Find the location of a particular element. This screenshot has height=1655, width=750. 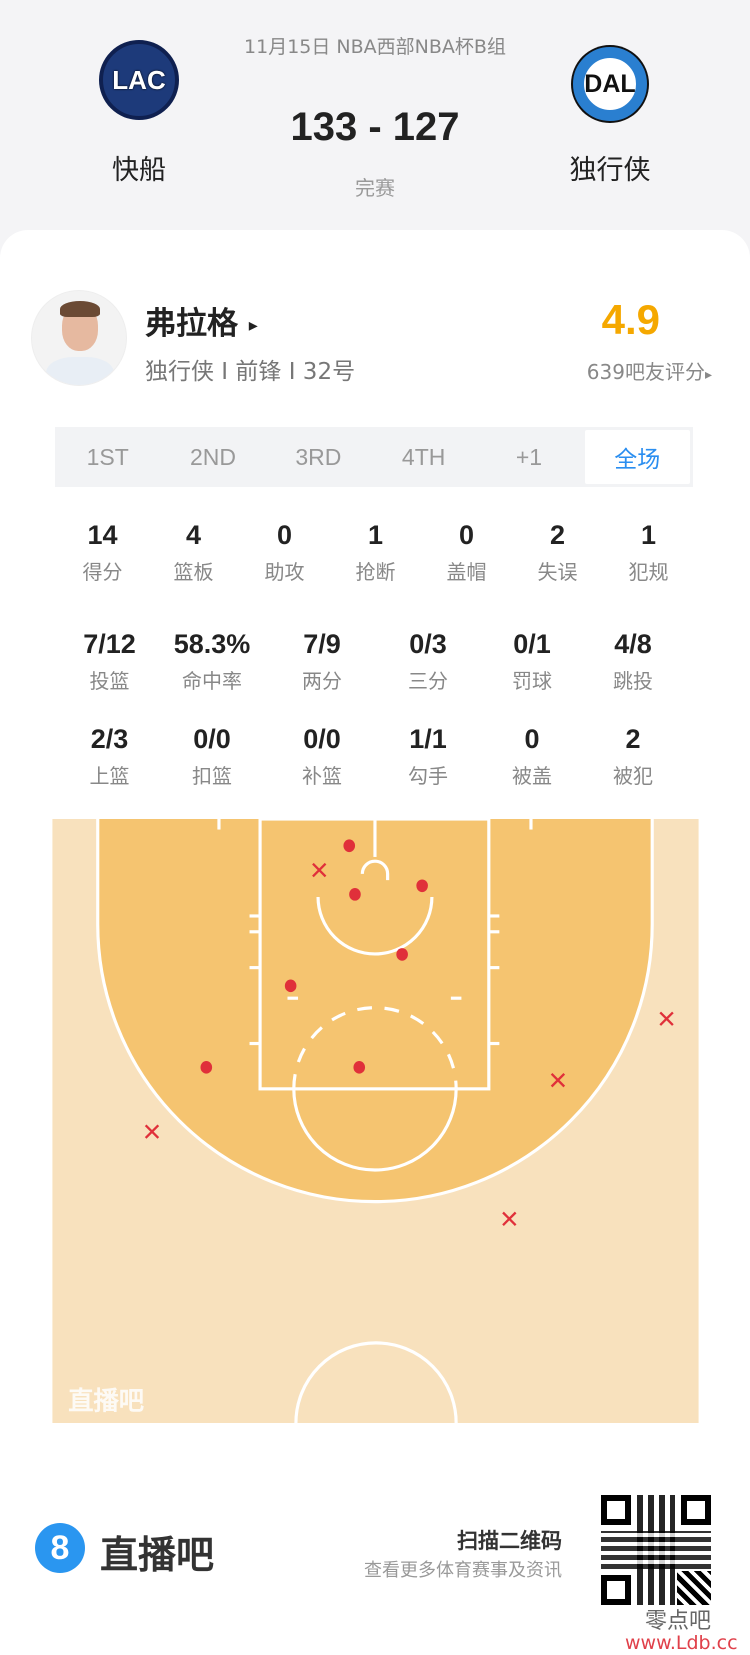

stat-hook: 1/1 勾手 is located at coordinates (428, 754).